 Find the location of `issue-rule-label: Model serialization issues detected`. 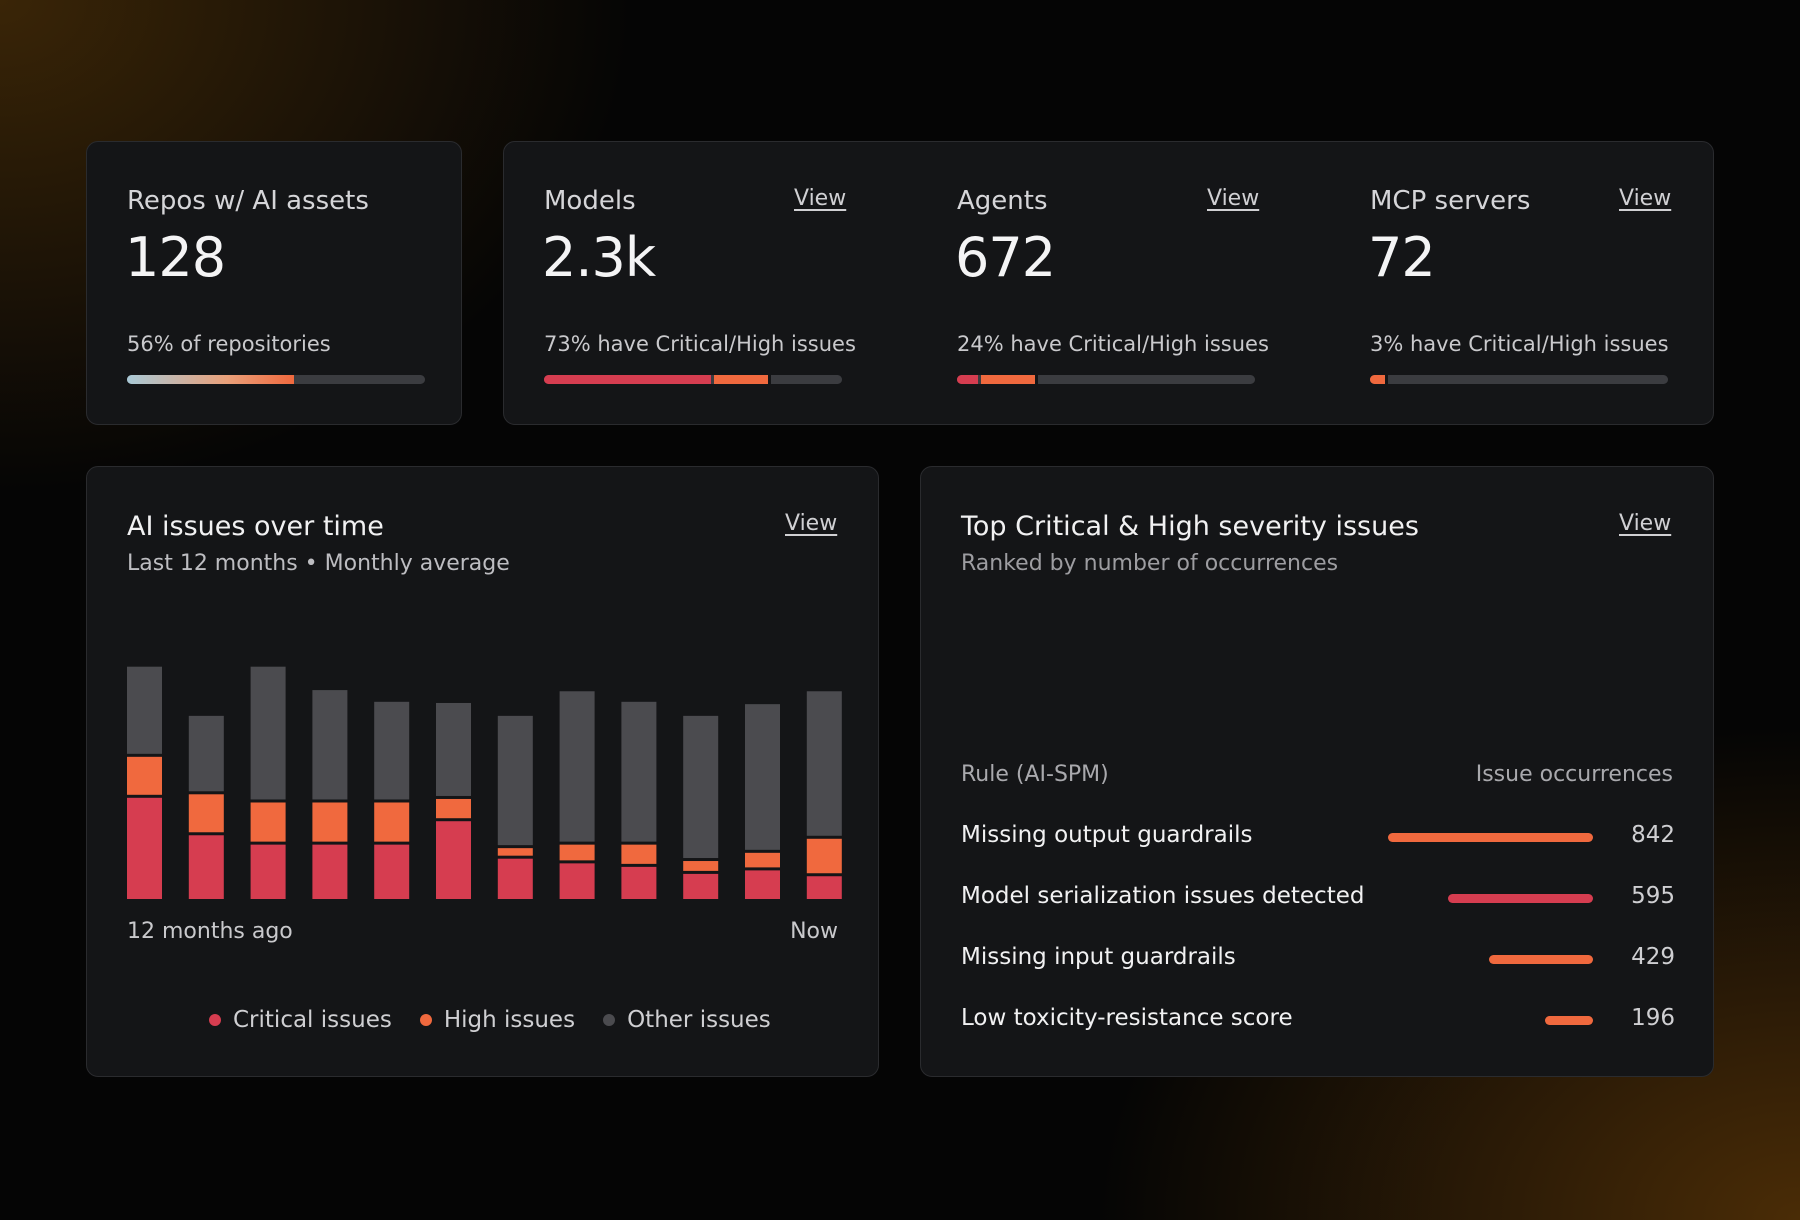

issue-rule-label: Model serialization issues detected is located at coordinates (1163, 896).